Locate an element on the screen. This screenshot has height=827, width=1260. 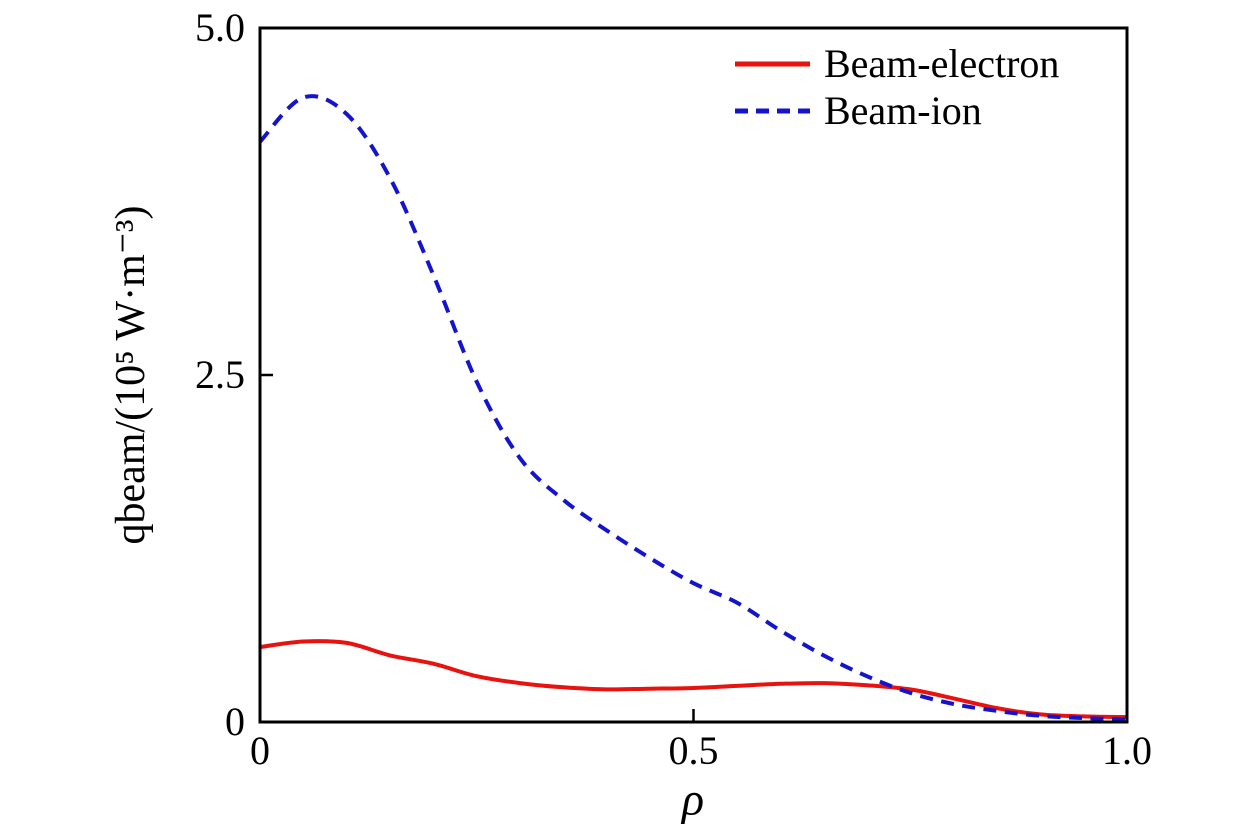
x-tick-label-0: 0 is located at coordinates (260, 750).